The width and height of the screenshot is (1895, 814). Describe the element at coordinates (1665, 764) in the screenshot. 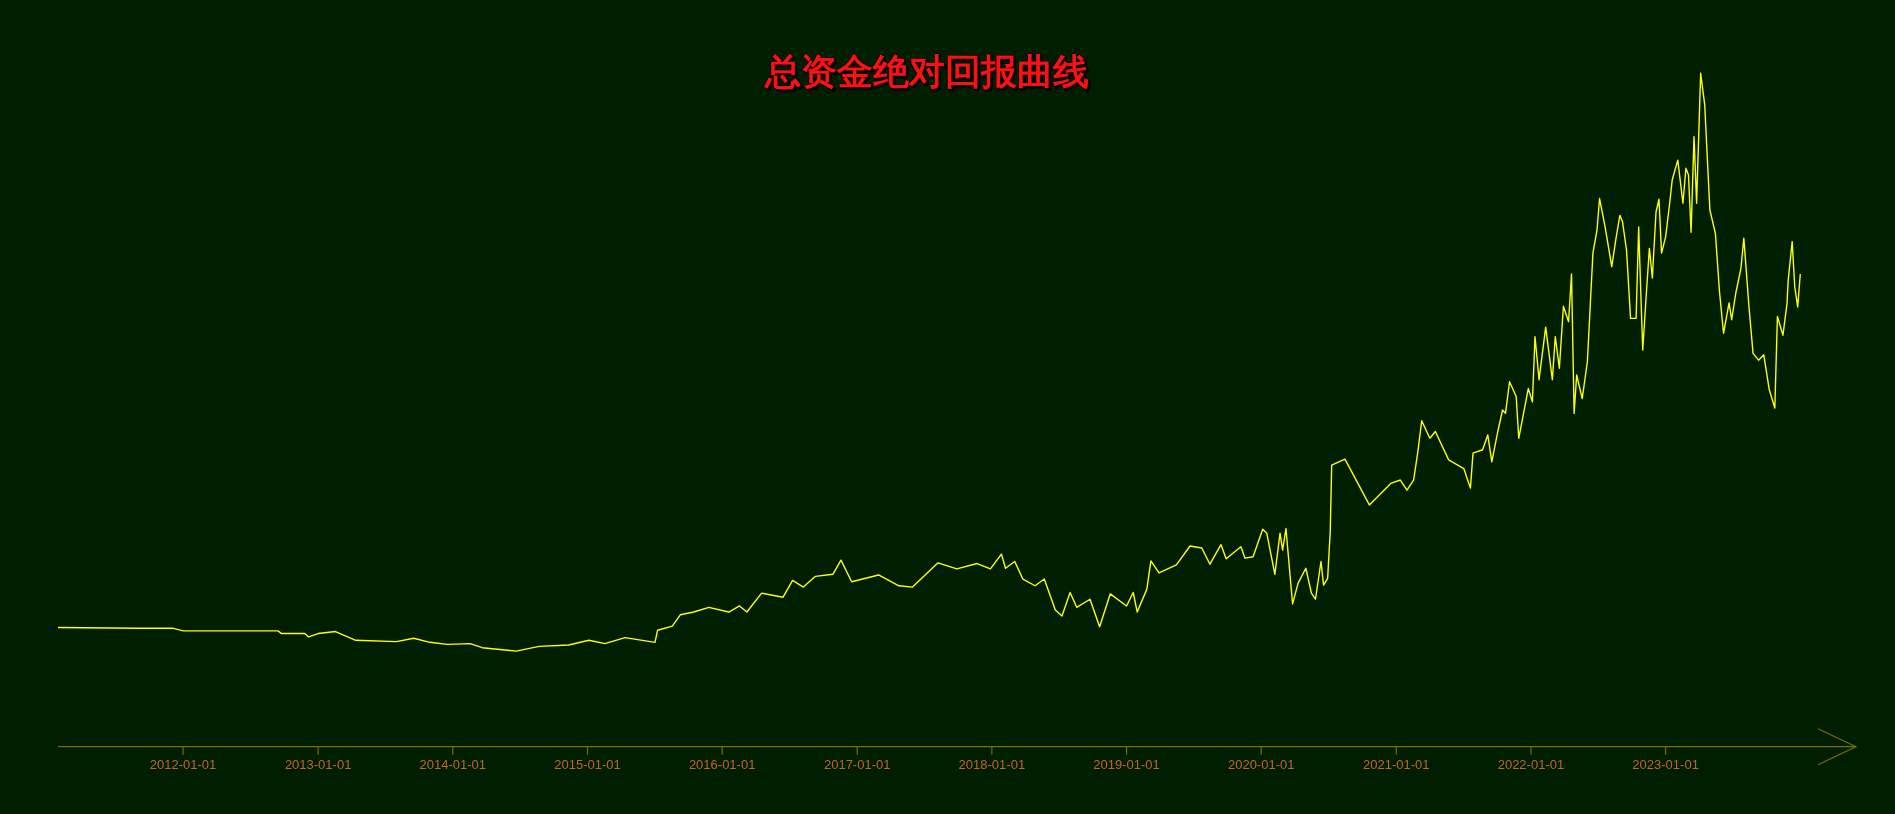

I see `x-tick-label: 2023-01-01` at that location.